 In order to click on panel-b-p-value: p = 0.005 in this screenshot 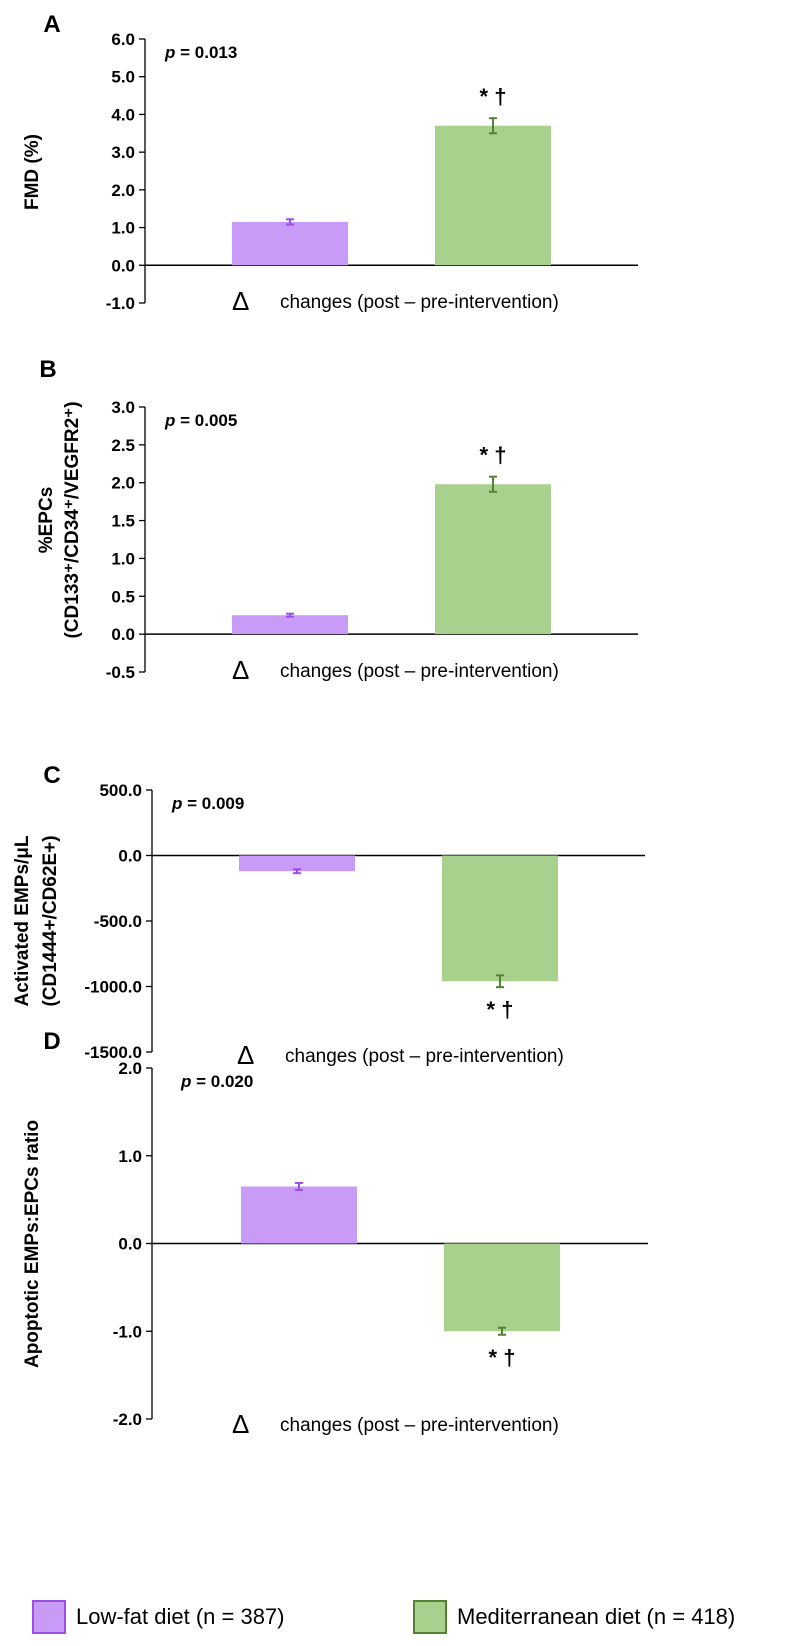, I will do `click(200, 420)`.